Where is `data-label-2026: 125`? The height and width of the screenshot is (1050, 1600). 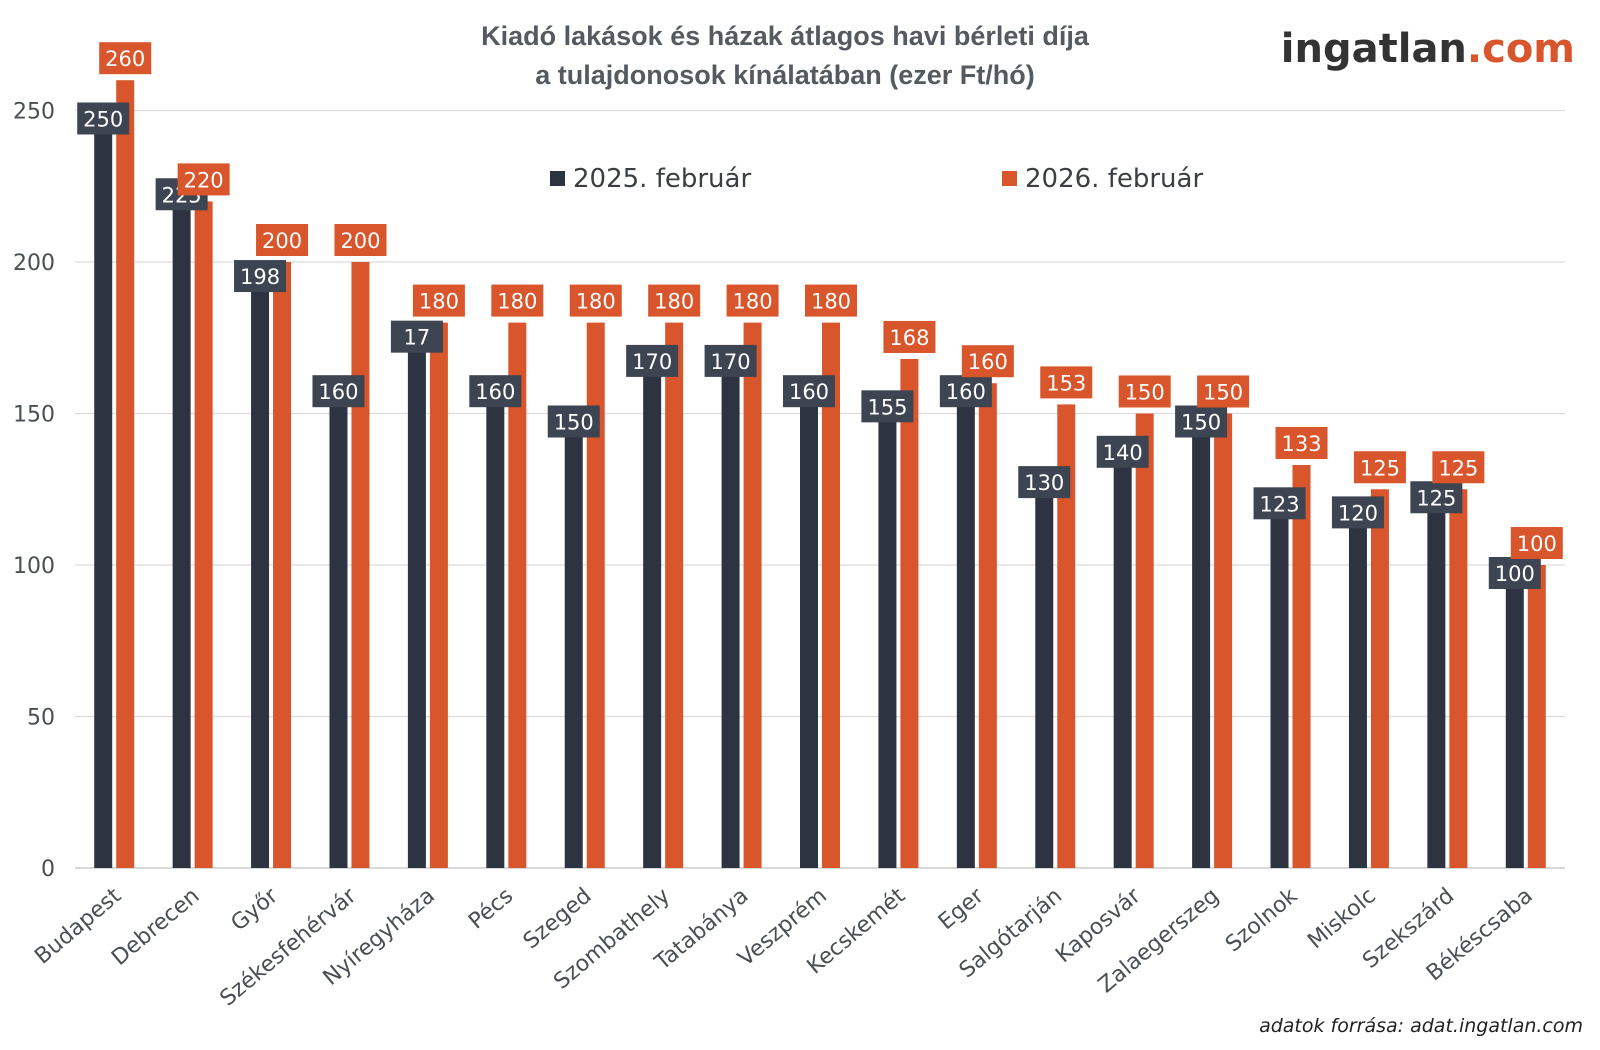 data-label-2026: 125 is located at coordinates (1458, 467).